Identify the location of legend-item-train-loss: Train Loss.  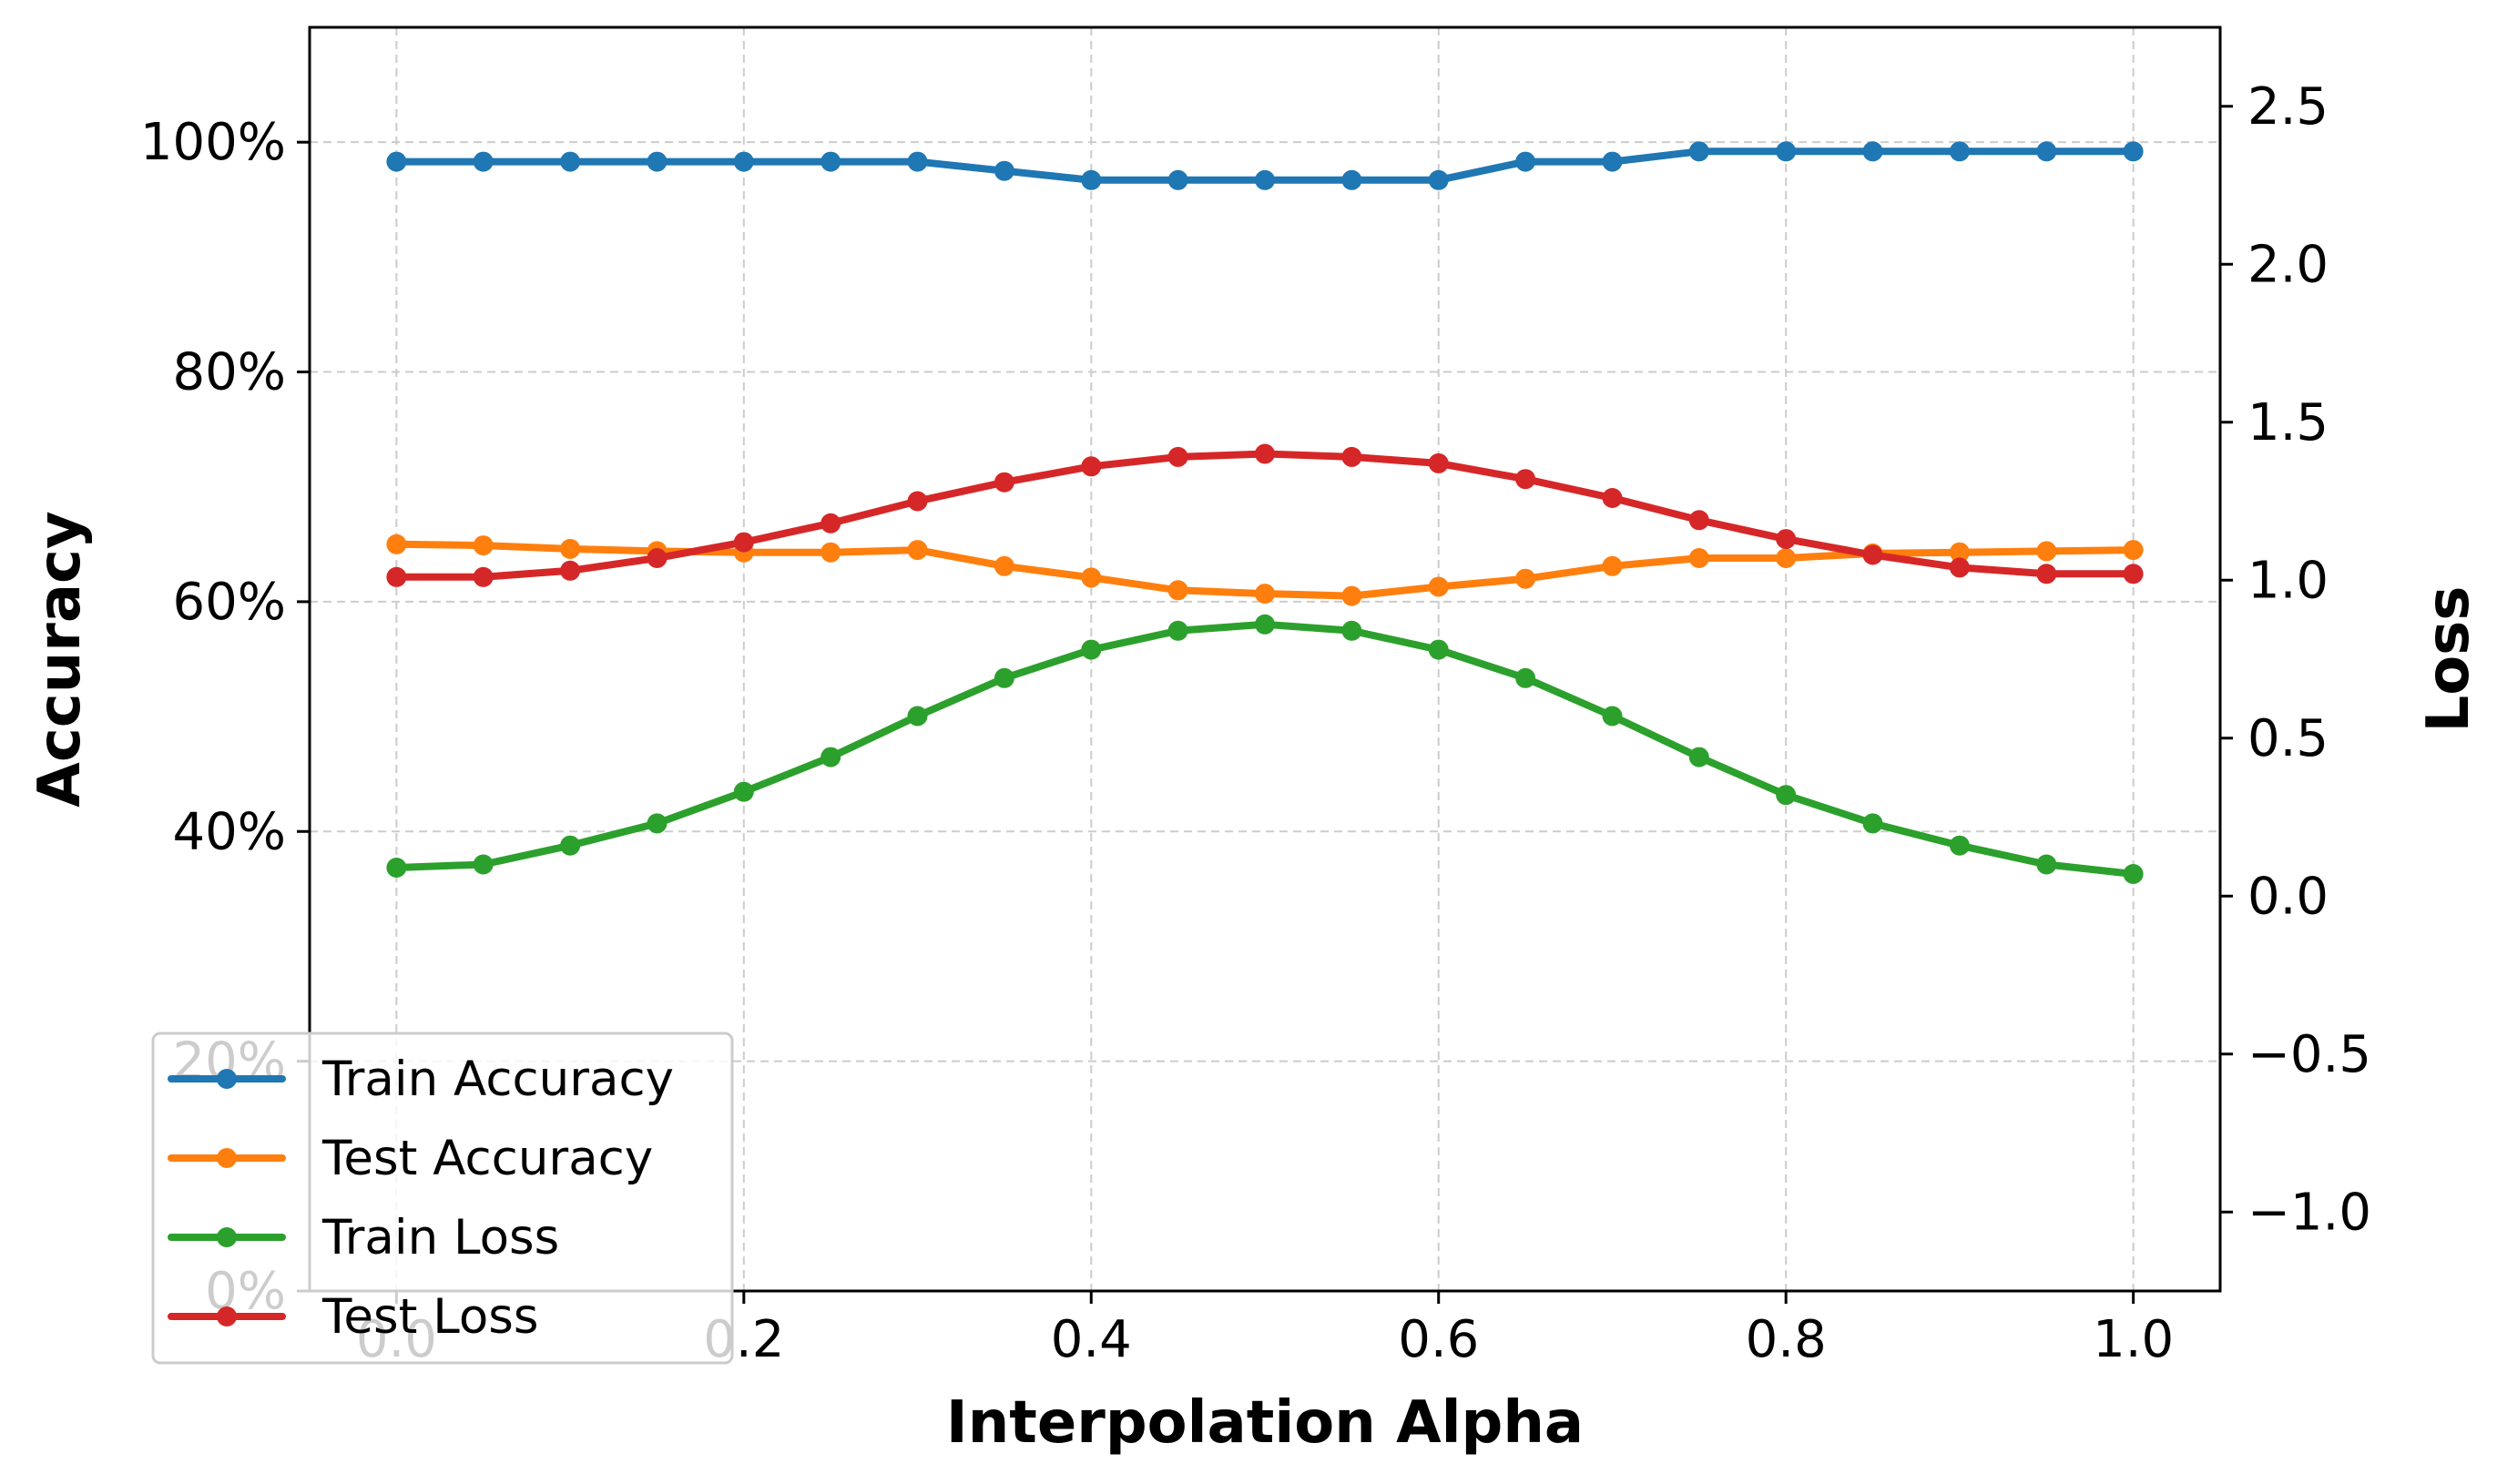
(364, 1237).